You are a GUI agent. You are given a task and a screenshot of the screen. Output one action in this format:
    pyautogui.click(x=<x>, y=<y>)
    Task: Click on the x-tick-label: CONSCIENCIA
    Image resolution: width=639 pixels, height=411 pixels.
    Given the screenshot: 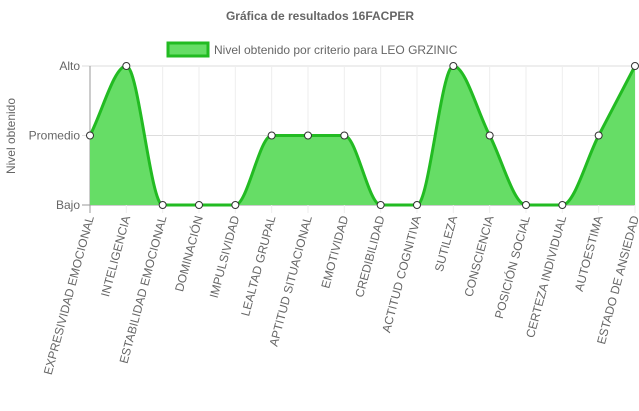 What is the action you would take?
    pyautogui.click(x=478, y=256)
    